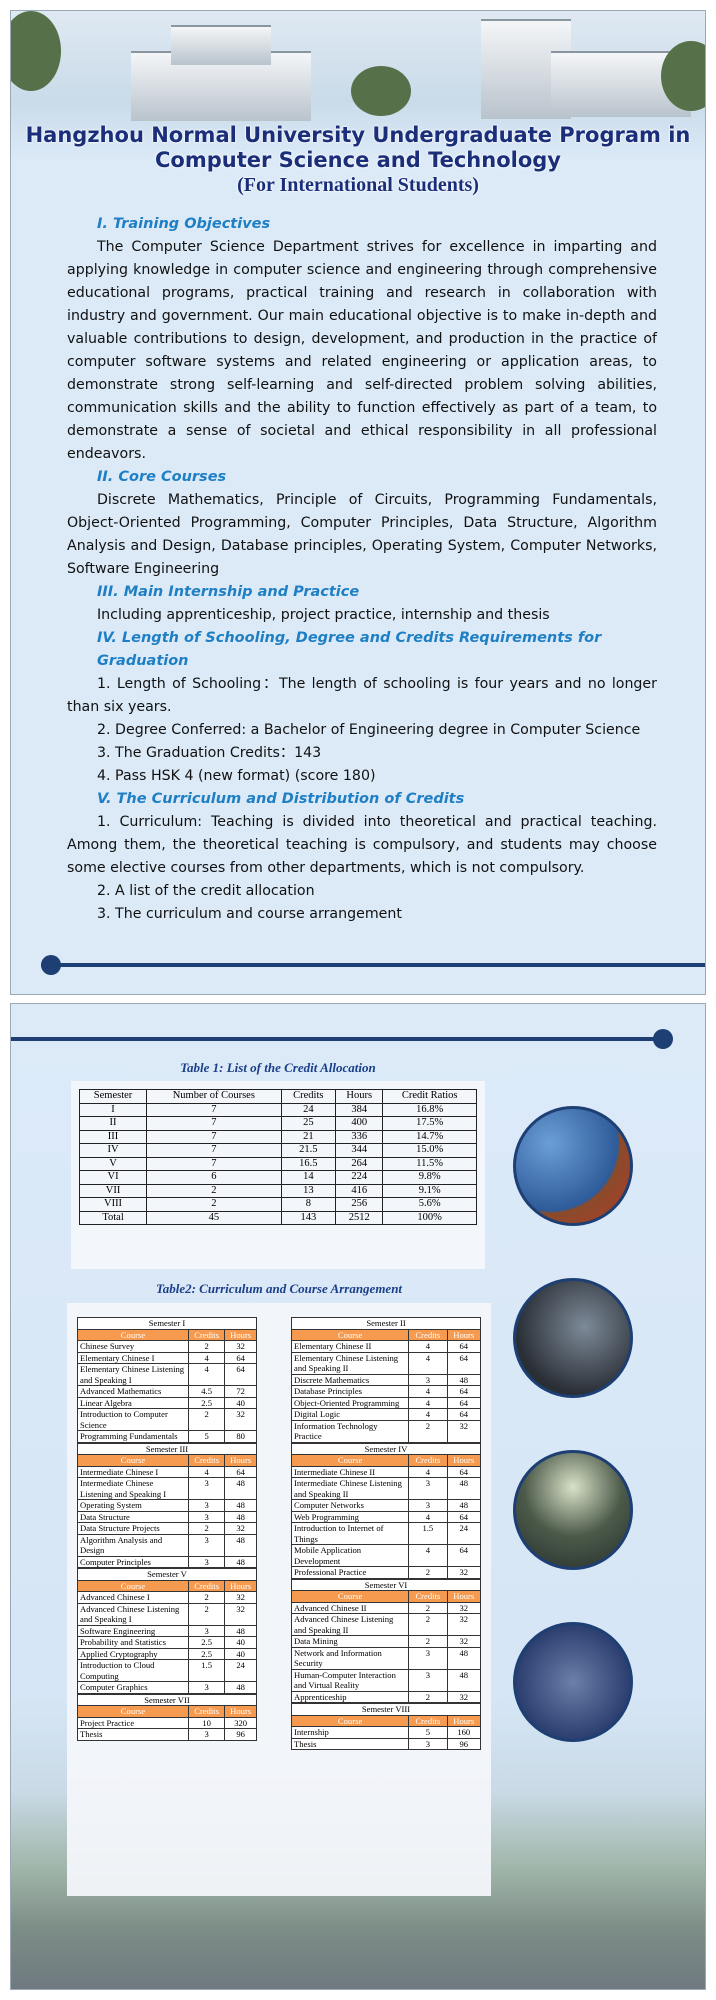 Image resolution: width=716 pixels, height=2000 pixels. Describe the element at coordinates (206, 1653) in the screenshot. I see `cell: 2.5` at that location.